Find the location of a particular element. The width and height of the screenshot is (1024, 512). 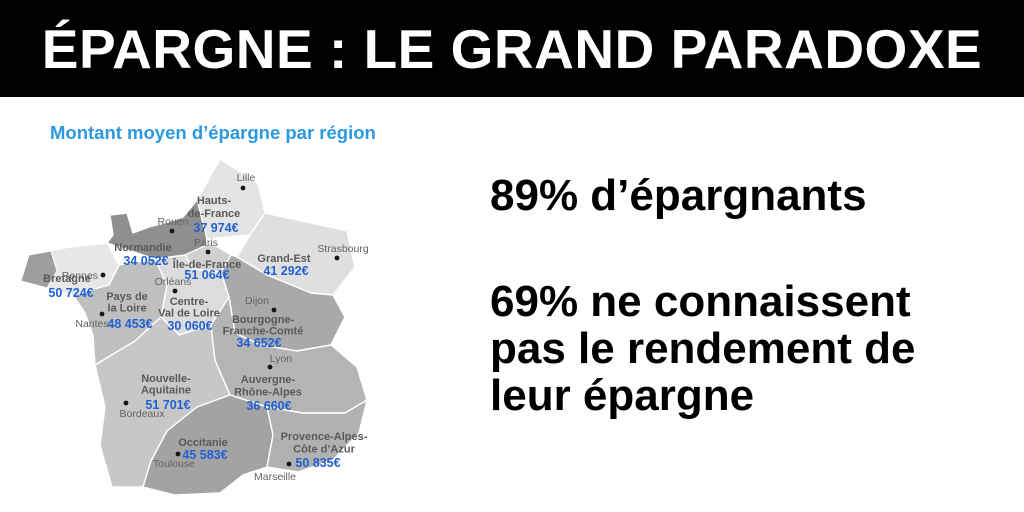

region-value-normandie: 34 052€ is located at coordinates (145, 261).